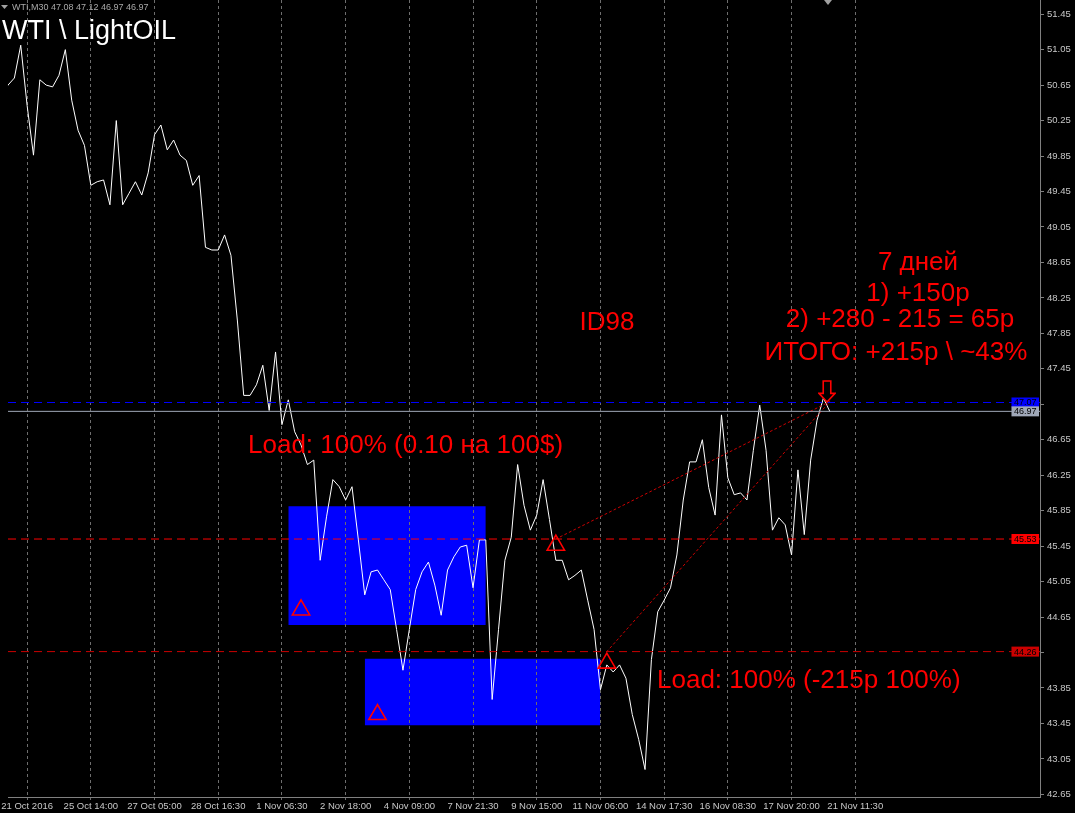 This screenshot has height=813, width=1075. What do you see at coordinates (1059, 368) in the screenshot?
I see `y-tick-label: 47.45` at bounding box center [1059, 368].